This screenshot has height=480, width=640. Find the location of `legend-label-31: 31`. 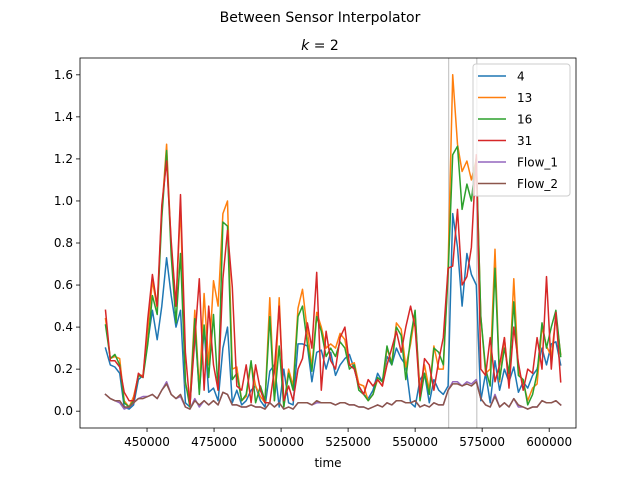

legend-label-31: 31 is located at coordinates (524, 141).